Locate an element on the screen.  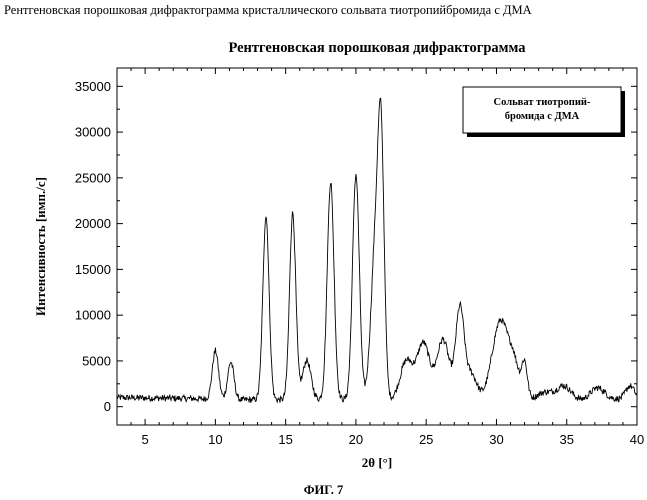
x-tick-label: 15 is located at coordinates (285, 439).